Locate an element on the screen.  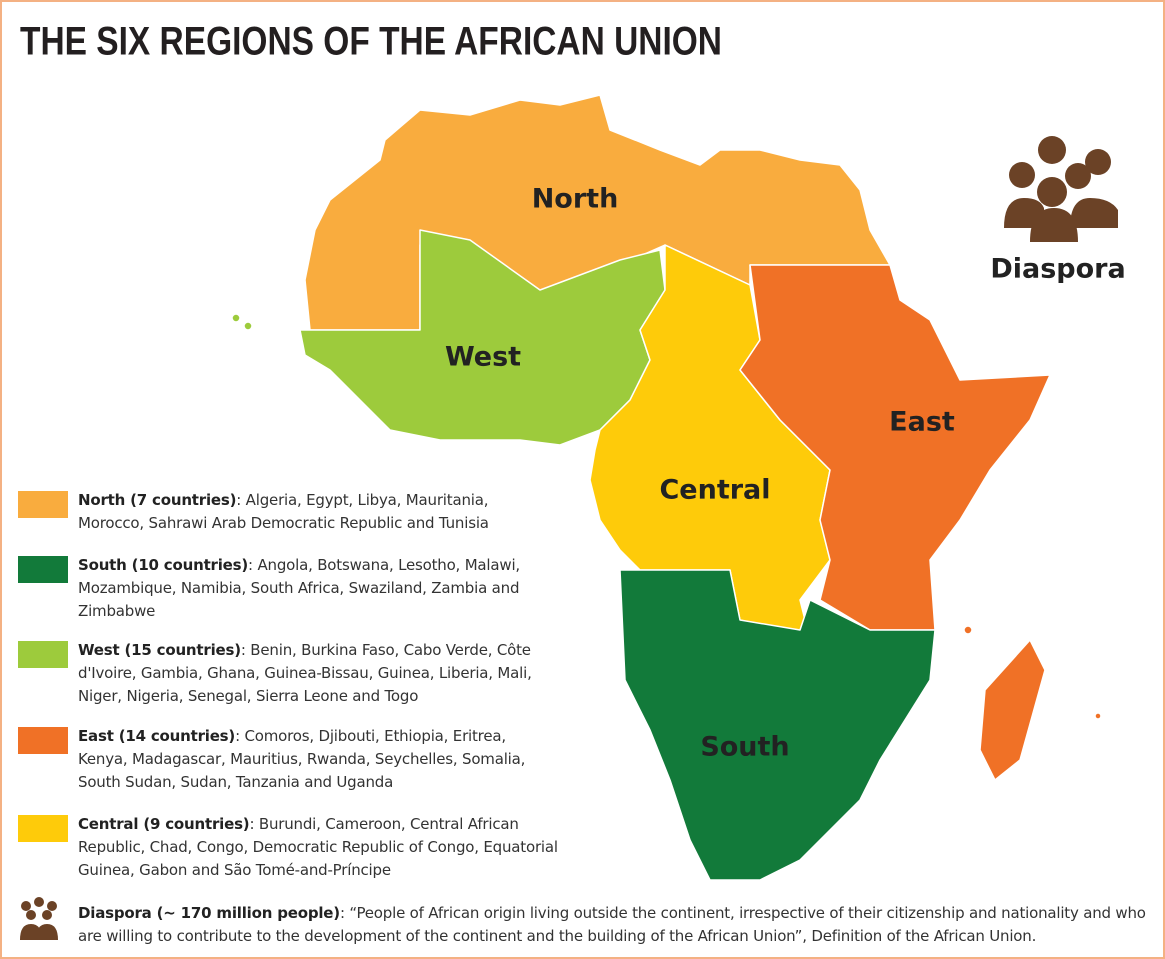
map-label: Central is located at coordinates (714, 490).